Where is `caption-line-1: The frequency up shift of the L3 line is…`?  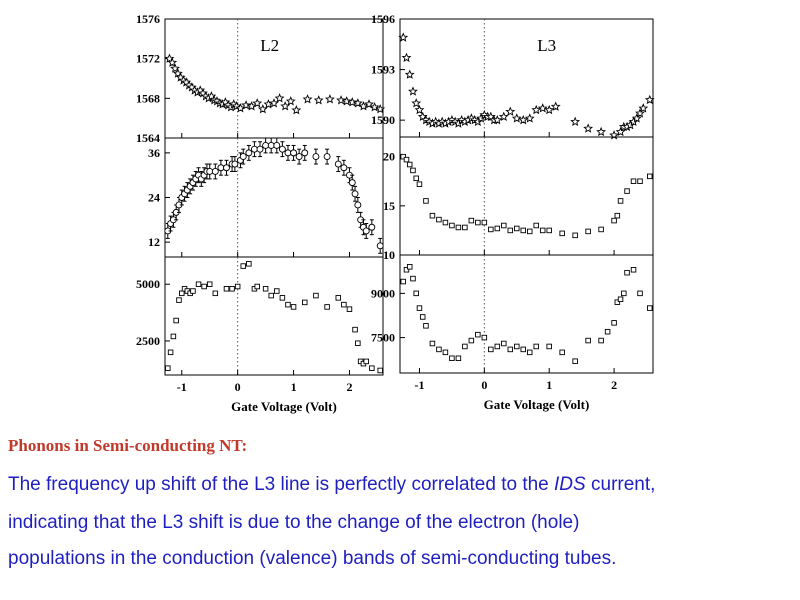 caption-line-1: The frequency up shift of the L3 line is… is located at coordinates (331, 485).